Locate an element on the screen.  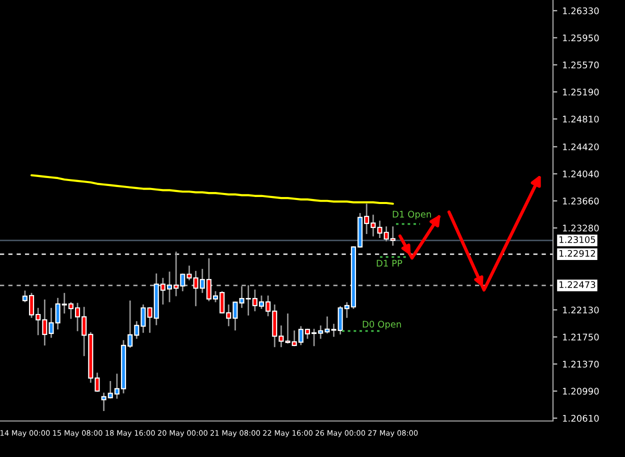
ref-line-label: 1.23105 is located at coordinates (578, 240).